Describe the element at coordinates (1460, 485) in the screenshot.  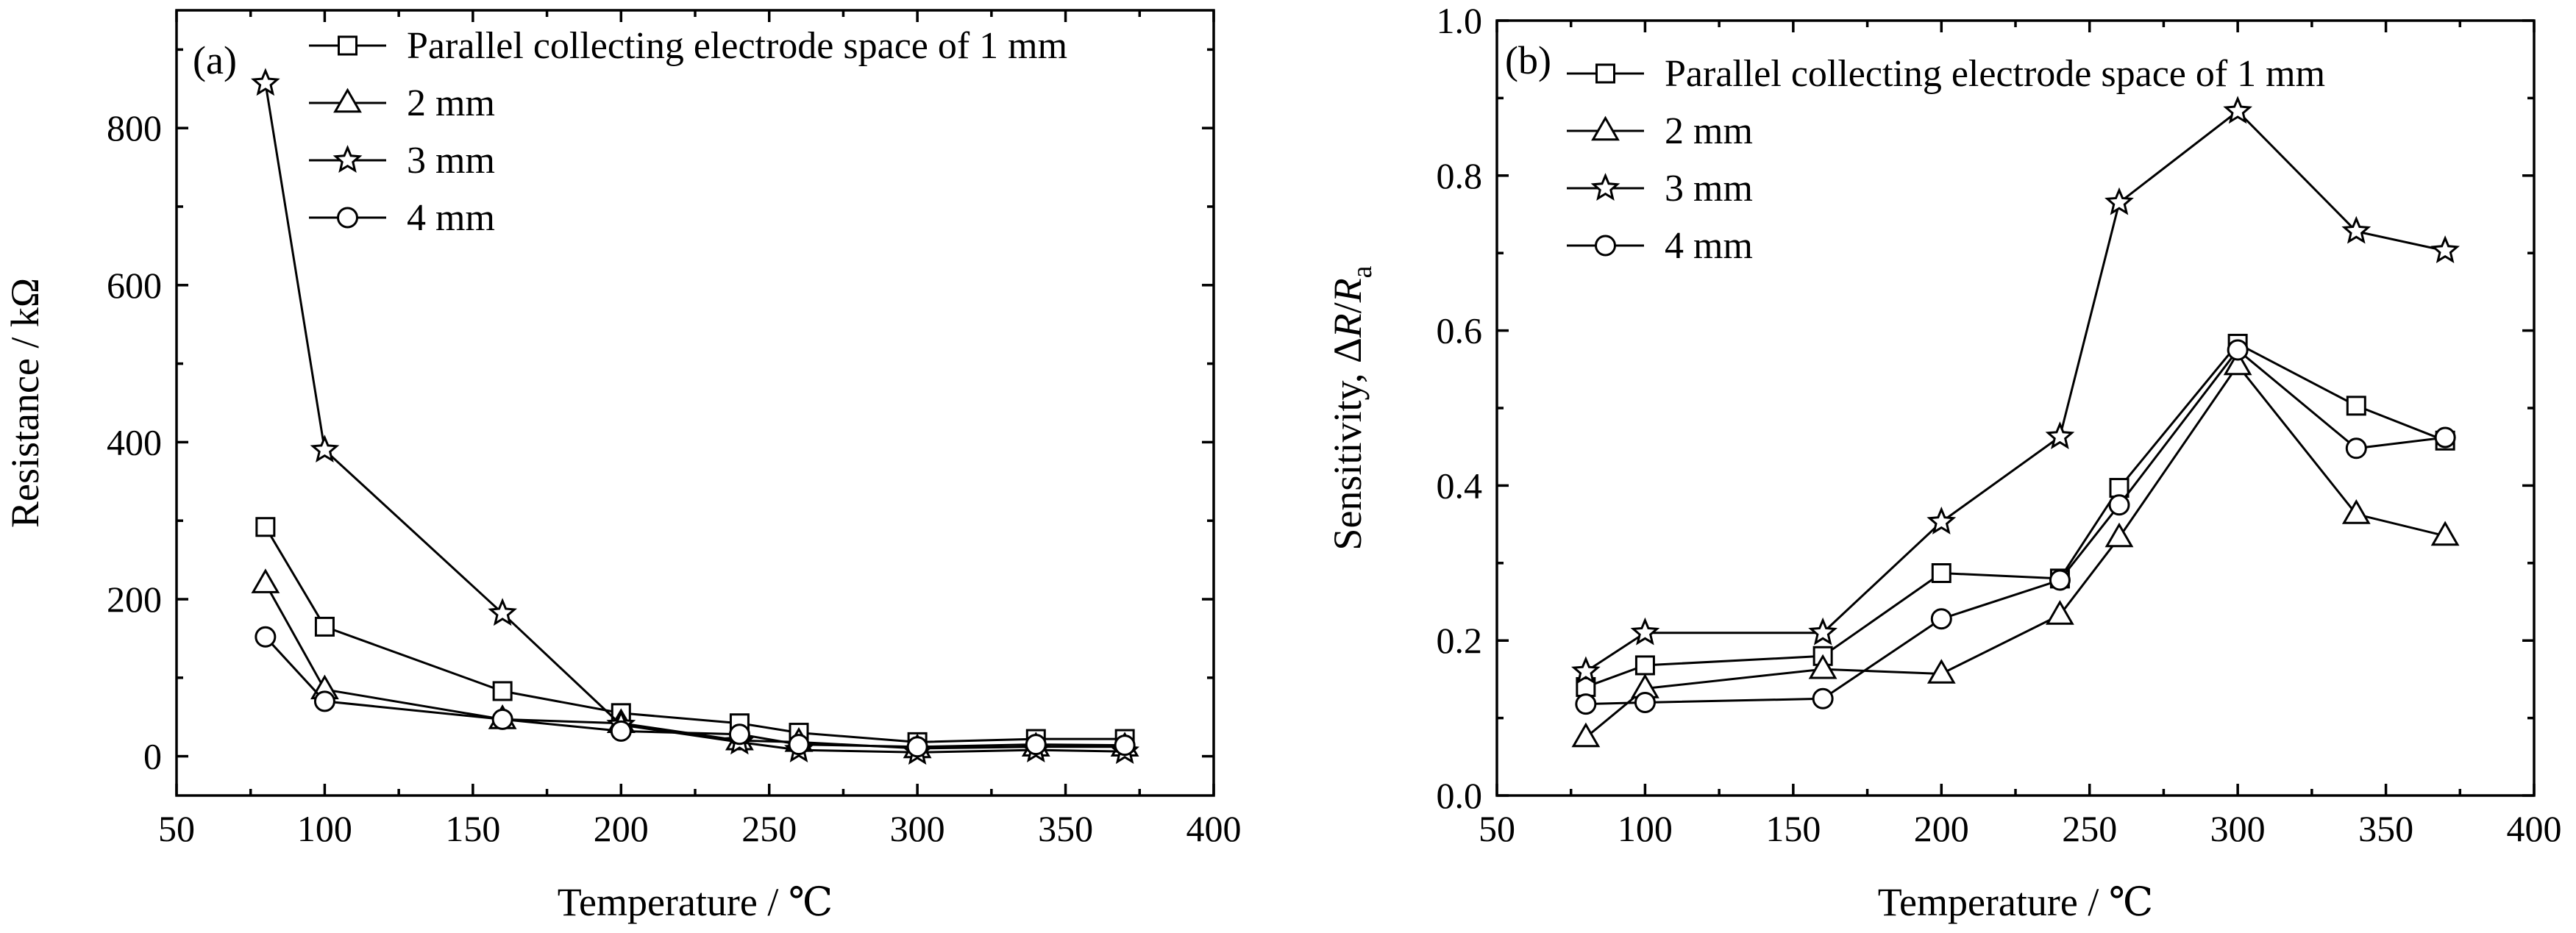
I see `y-tick-label: 0.4` at that location.